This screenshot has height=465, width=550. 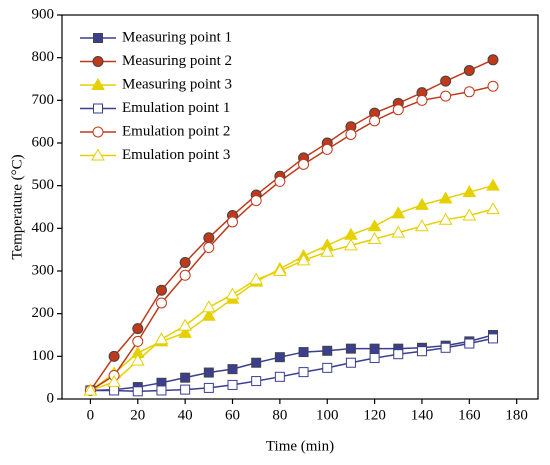 What do you see at coordinates (137, 415) in the screenshot?
I see `x-tick-label: 20` at bounding box center [137, 415].